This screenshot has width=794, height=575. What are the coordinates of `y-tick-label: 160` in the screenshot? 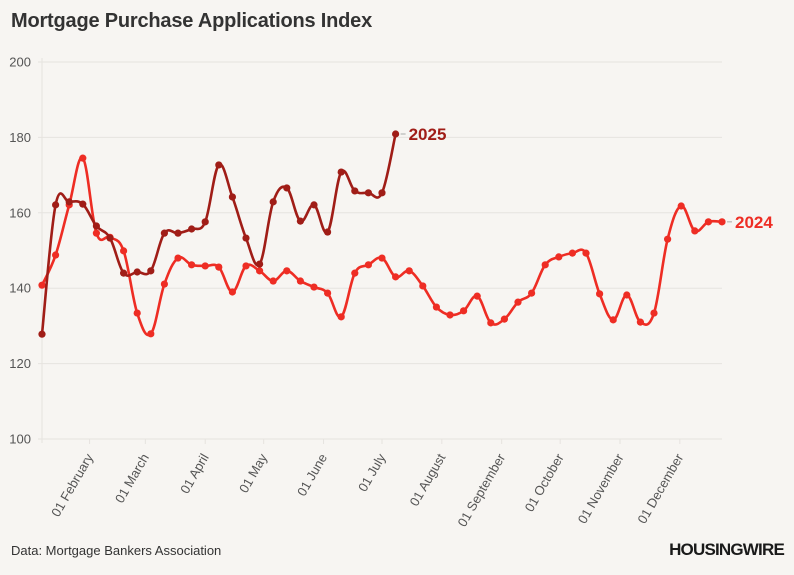 It's located at (20, 212).